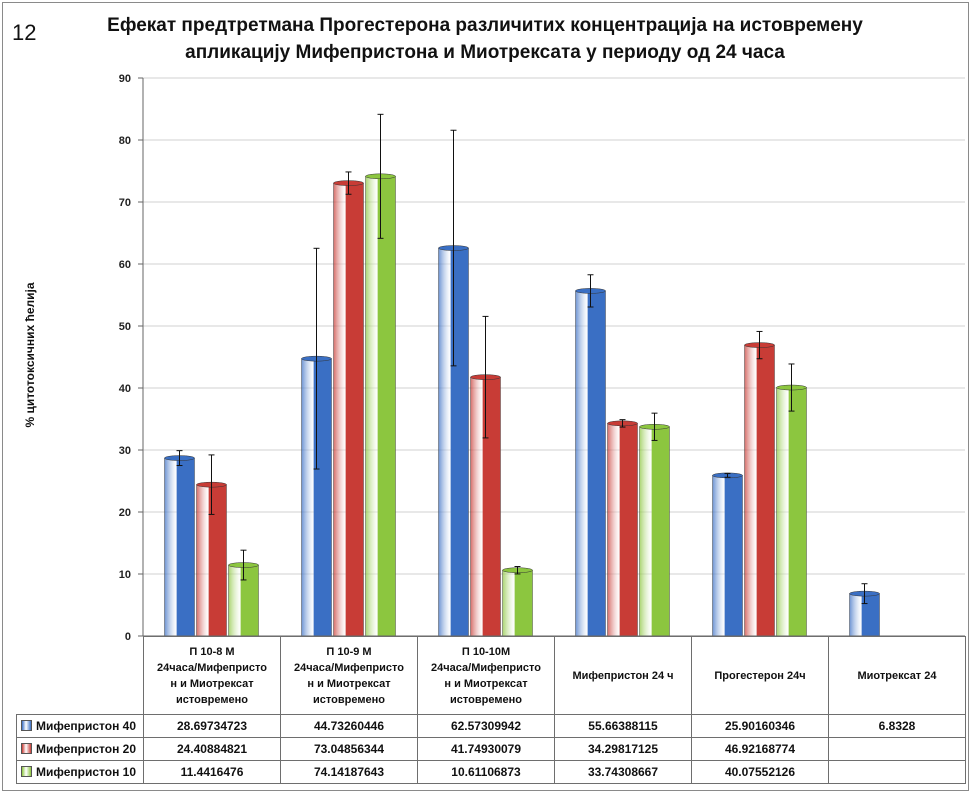  I want to click on y-tick-label: 30, so click(125, 451).